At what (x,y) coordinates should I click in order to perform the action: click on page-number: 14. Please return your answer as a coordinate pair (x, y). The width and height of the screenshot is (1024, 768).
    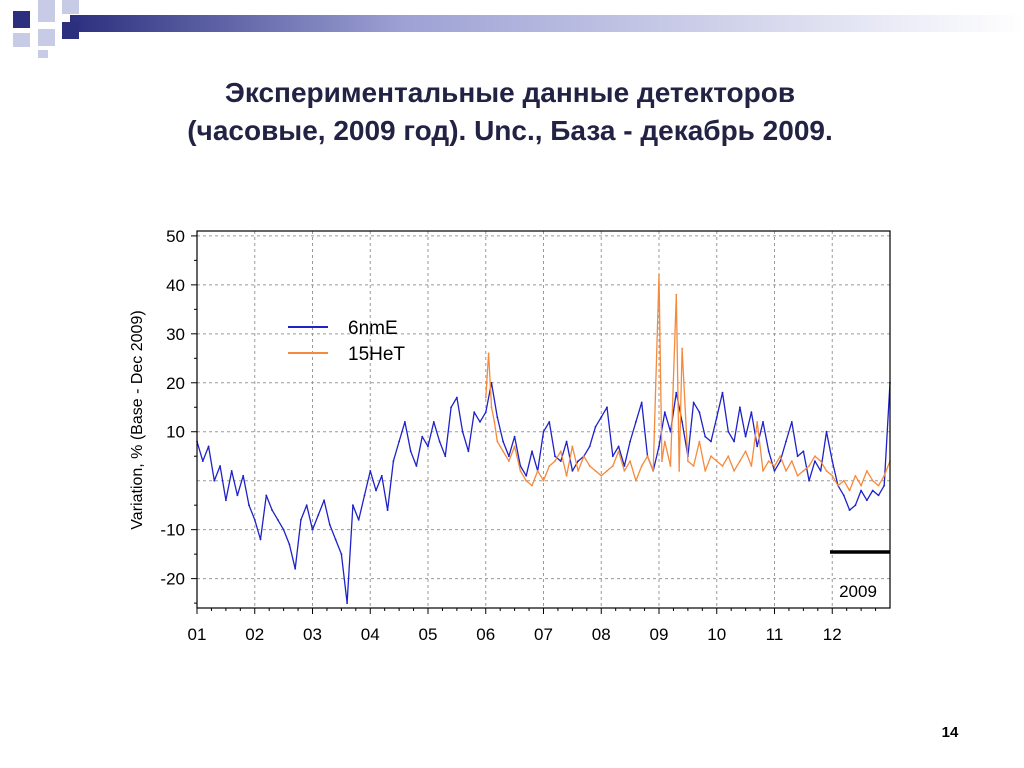
    Looking at the image, I should click on (950, 732).